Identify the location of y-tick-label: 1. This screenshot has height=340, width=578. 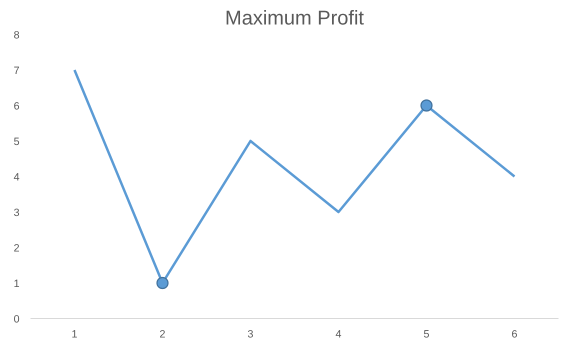
(17, 284).